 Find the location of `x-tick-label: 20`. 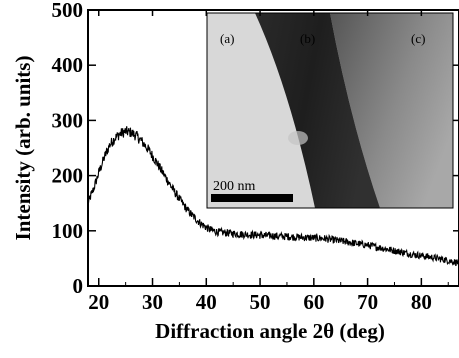

x-tick-label: 20 is located at coordinates (98, 302).